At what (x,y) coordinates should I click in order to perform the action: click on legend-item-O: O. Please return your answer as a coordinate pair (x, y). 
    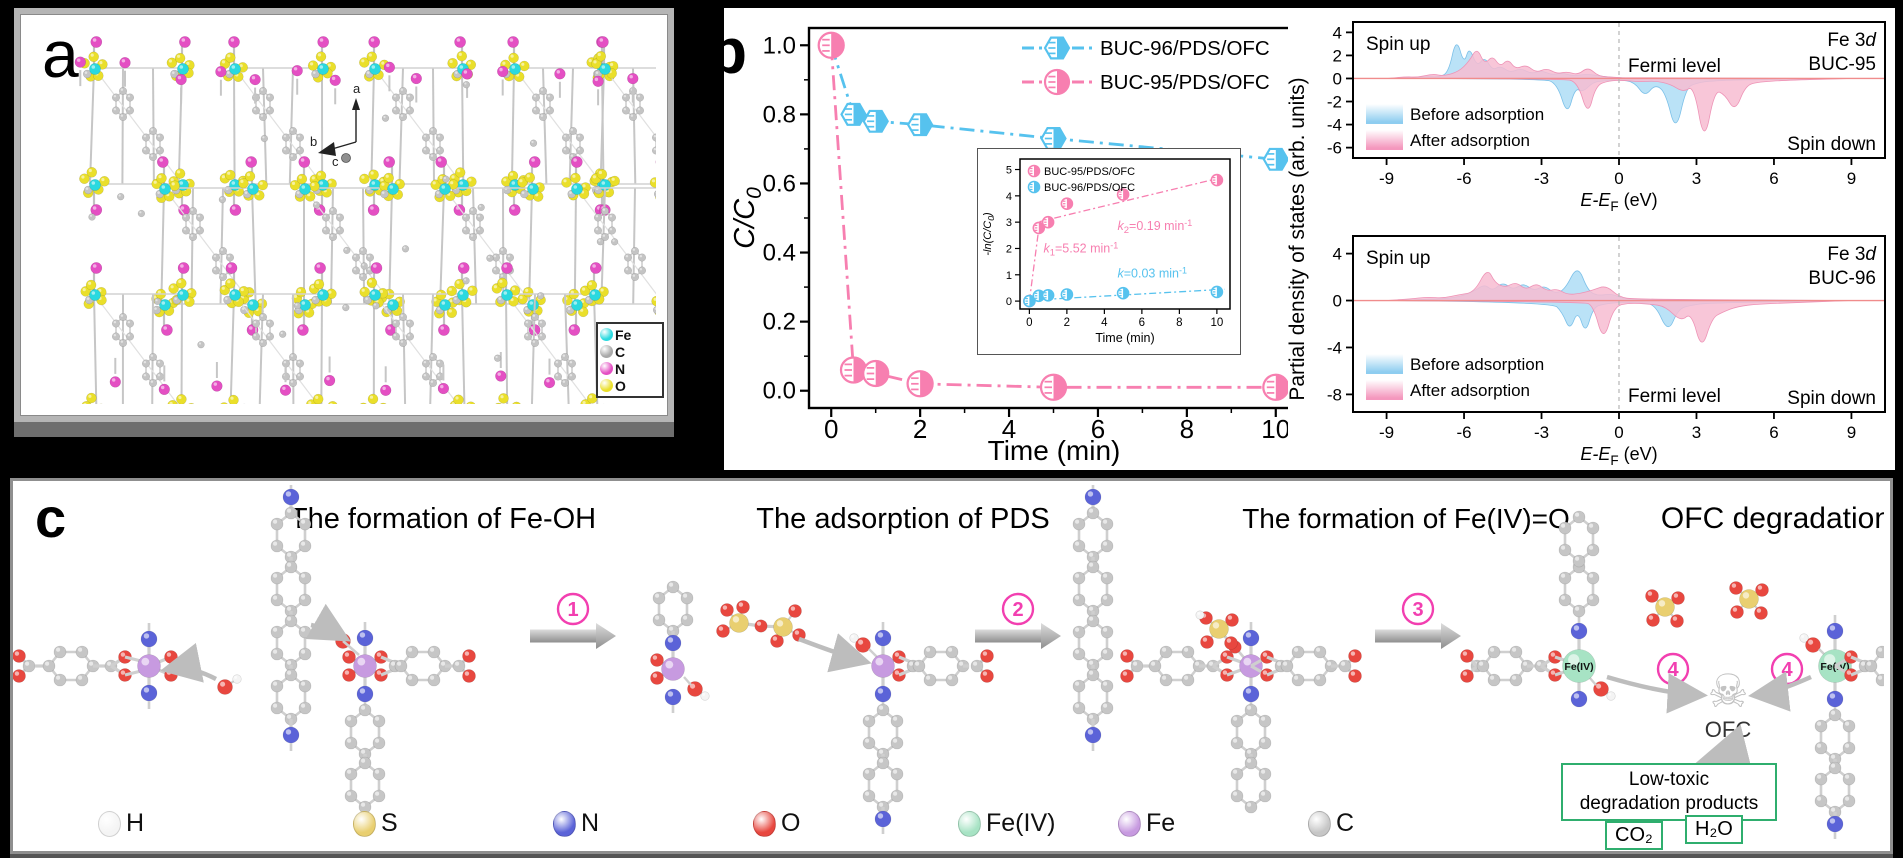
    Looking at the image, I should click on (630, 385).